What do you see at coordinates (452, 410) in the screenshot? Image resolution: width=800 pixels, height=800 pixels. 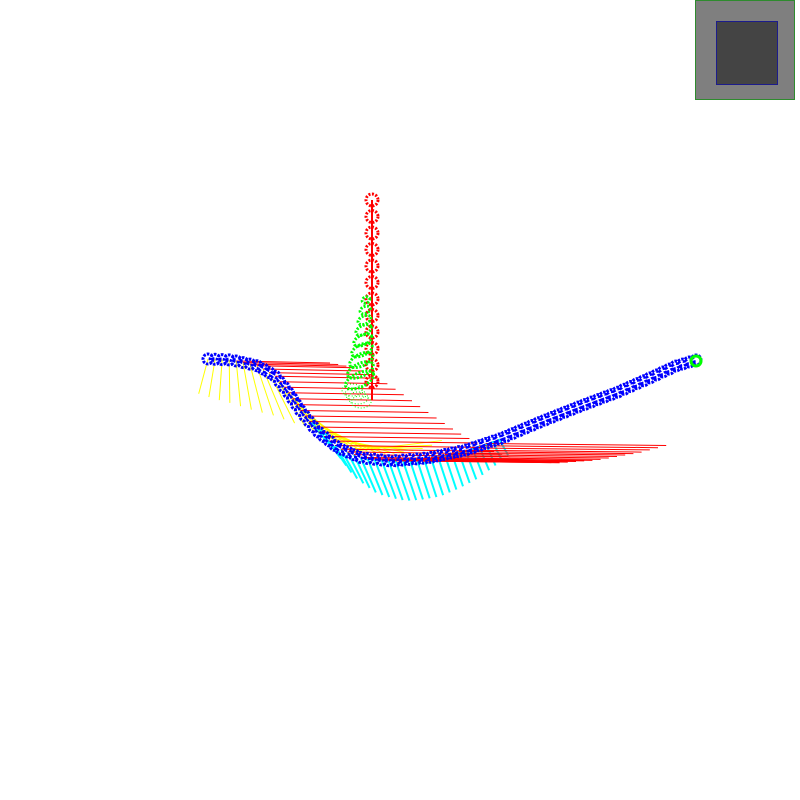 I see `blue-curve-markers` at bounding box center [452, 410].